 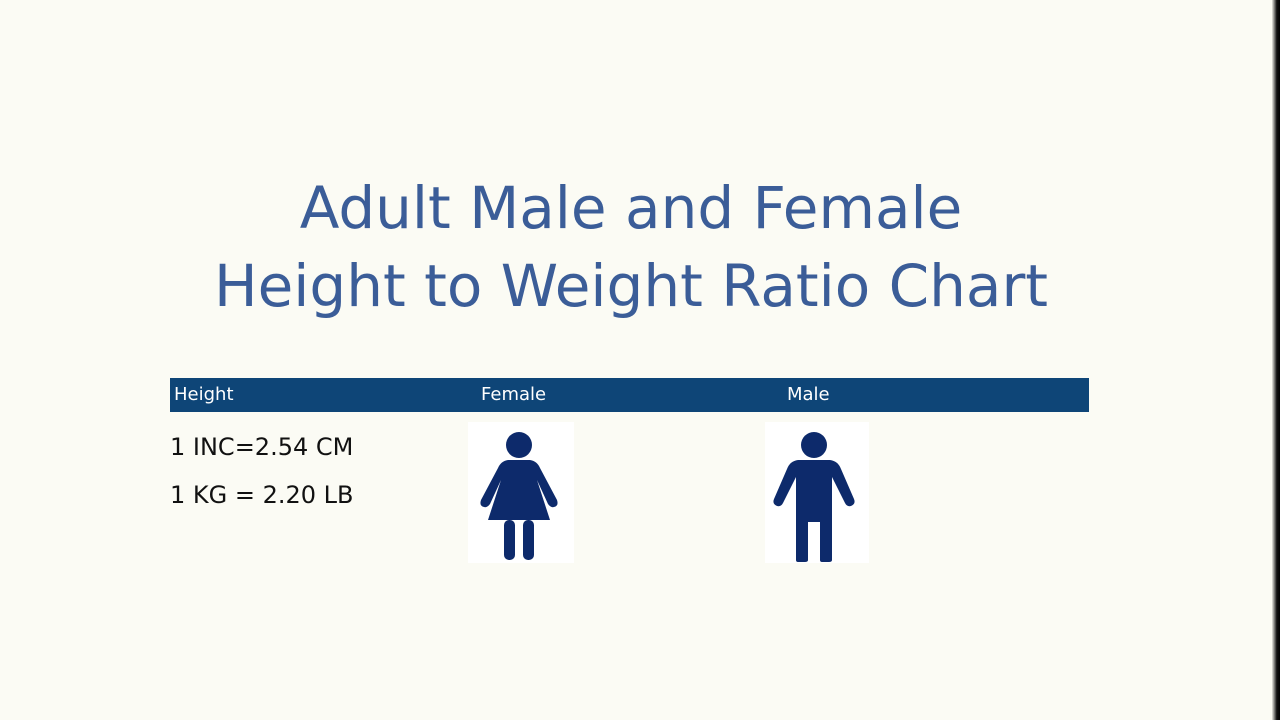 I want to click on column-header-male: Male, so click(x=808, y=394).